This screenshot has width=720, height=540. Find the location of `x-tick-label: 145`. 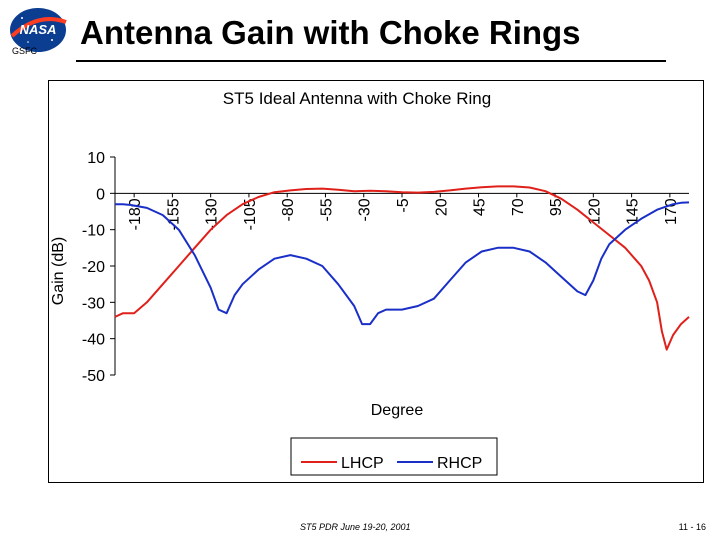

x-tick-label: 145 is located at coordinates (633, 211).